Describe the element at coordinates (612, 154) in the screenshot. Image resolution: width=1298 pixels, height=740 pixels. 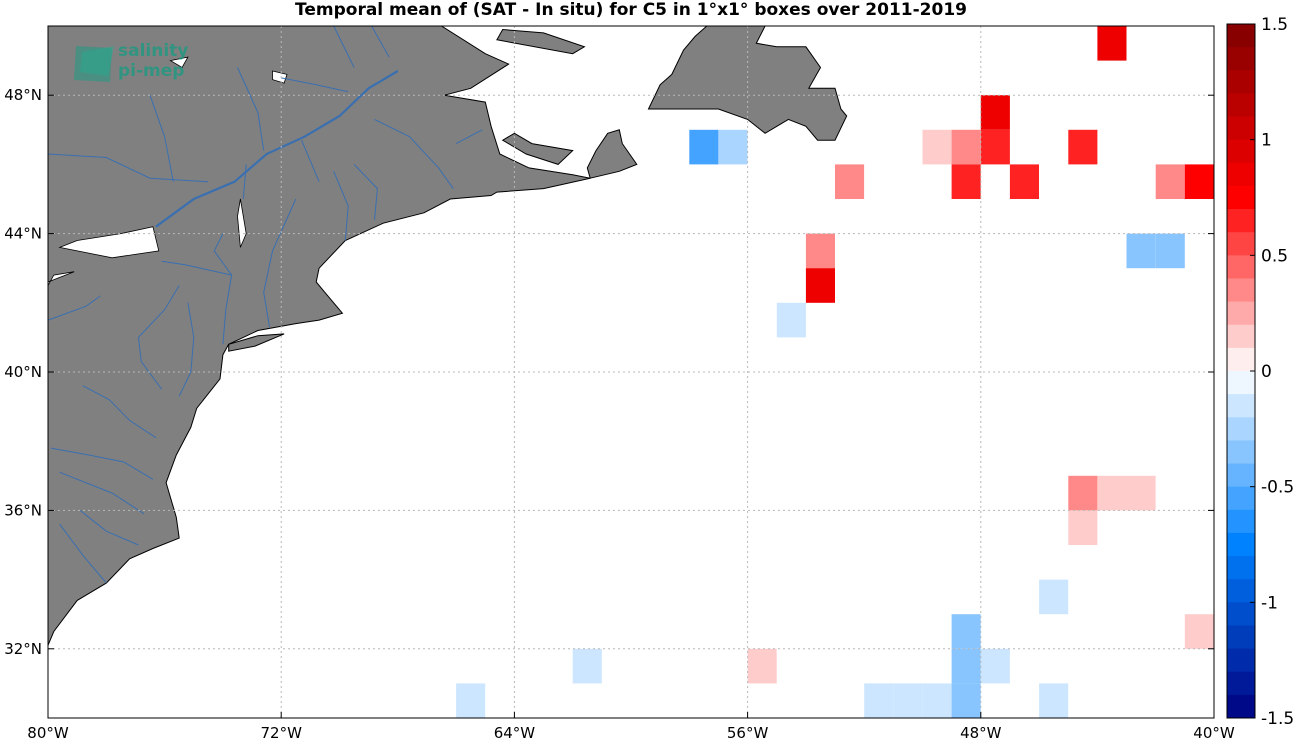
I see `land-cape-breton` at that location.